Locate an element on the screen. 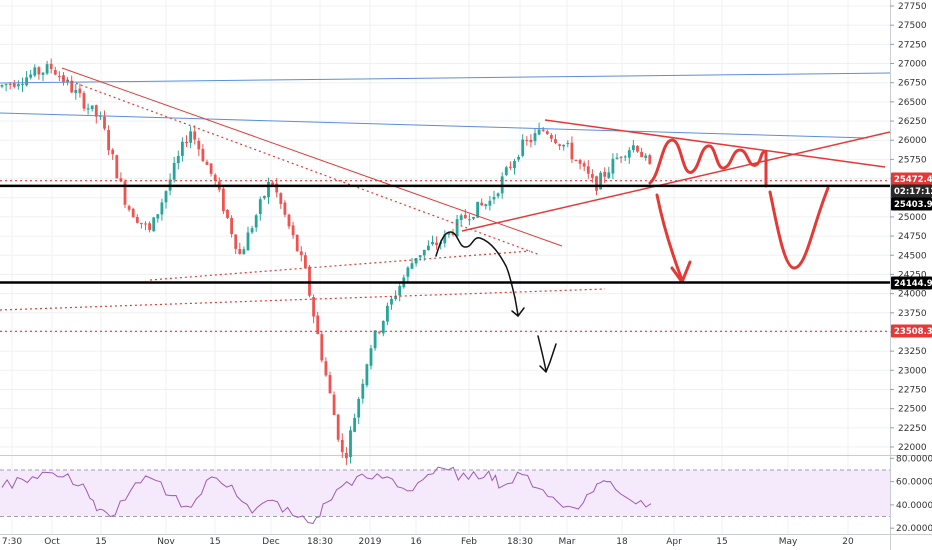 This screenshot has height=550, width=932. price-tick-label: 26750 is located at coordinates (912, 84).